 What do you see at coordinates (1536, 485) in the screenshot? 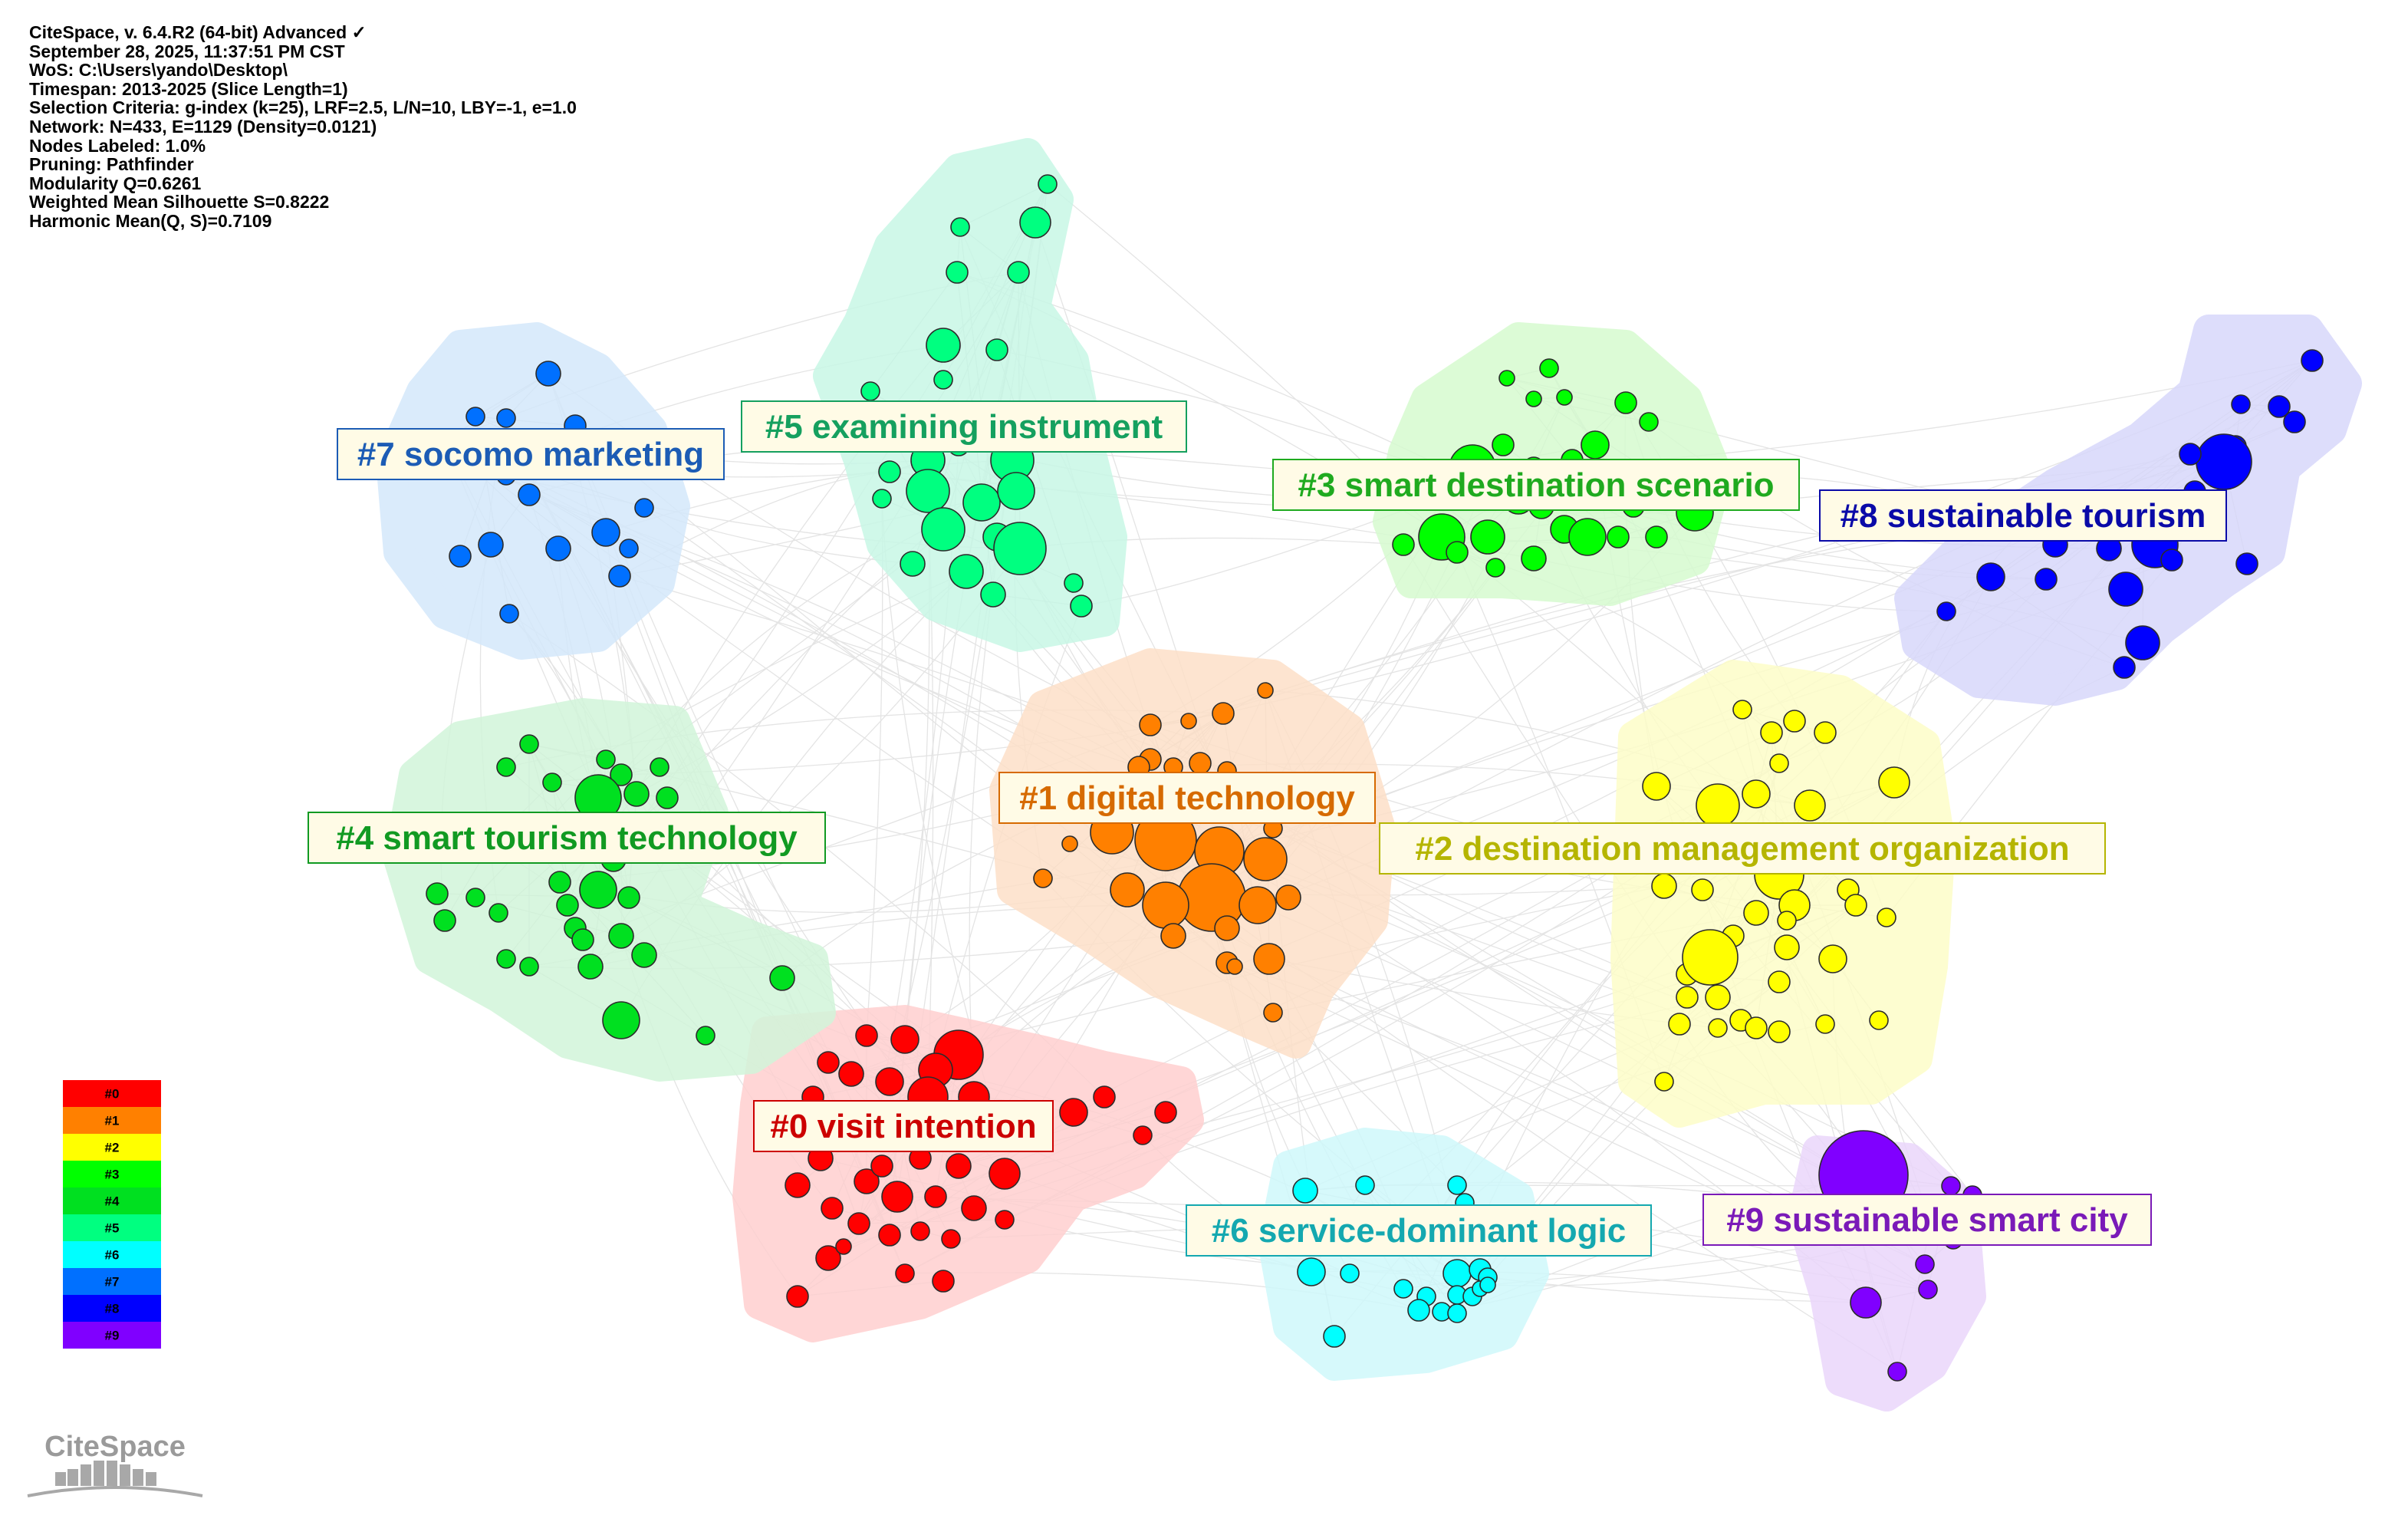
I see `cluster-label-3: #3 smart destination scenario` at bounding box center [1536, 485].